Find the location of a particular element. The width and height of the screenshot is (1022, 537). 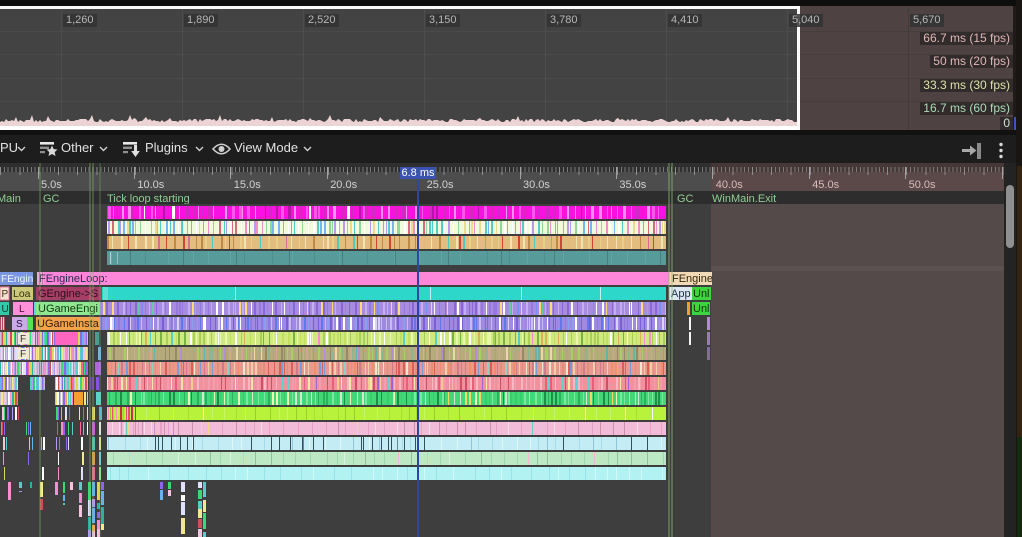

svg-text: App is located at coordinates (681, 294).